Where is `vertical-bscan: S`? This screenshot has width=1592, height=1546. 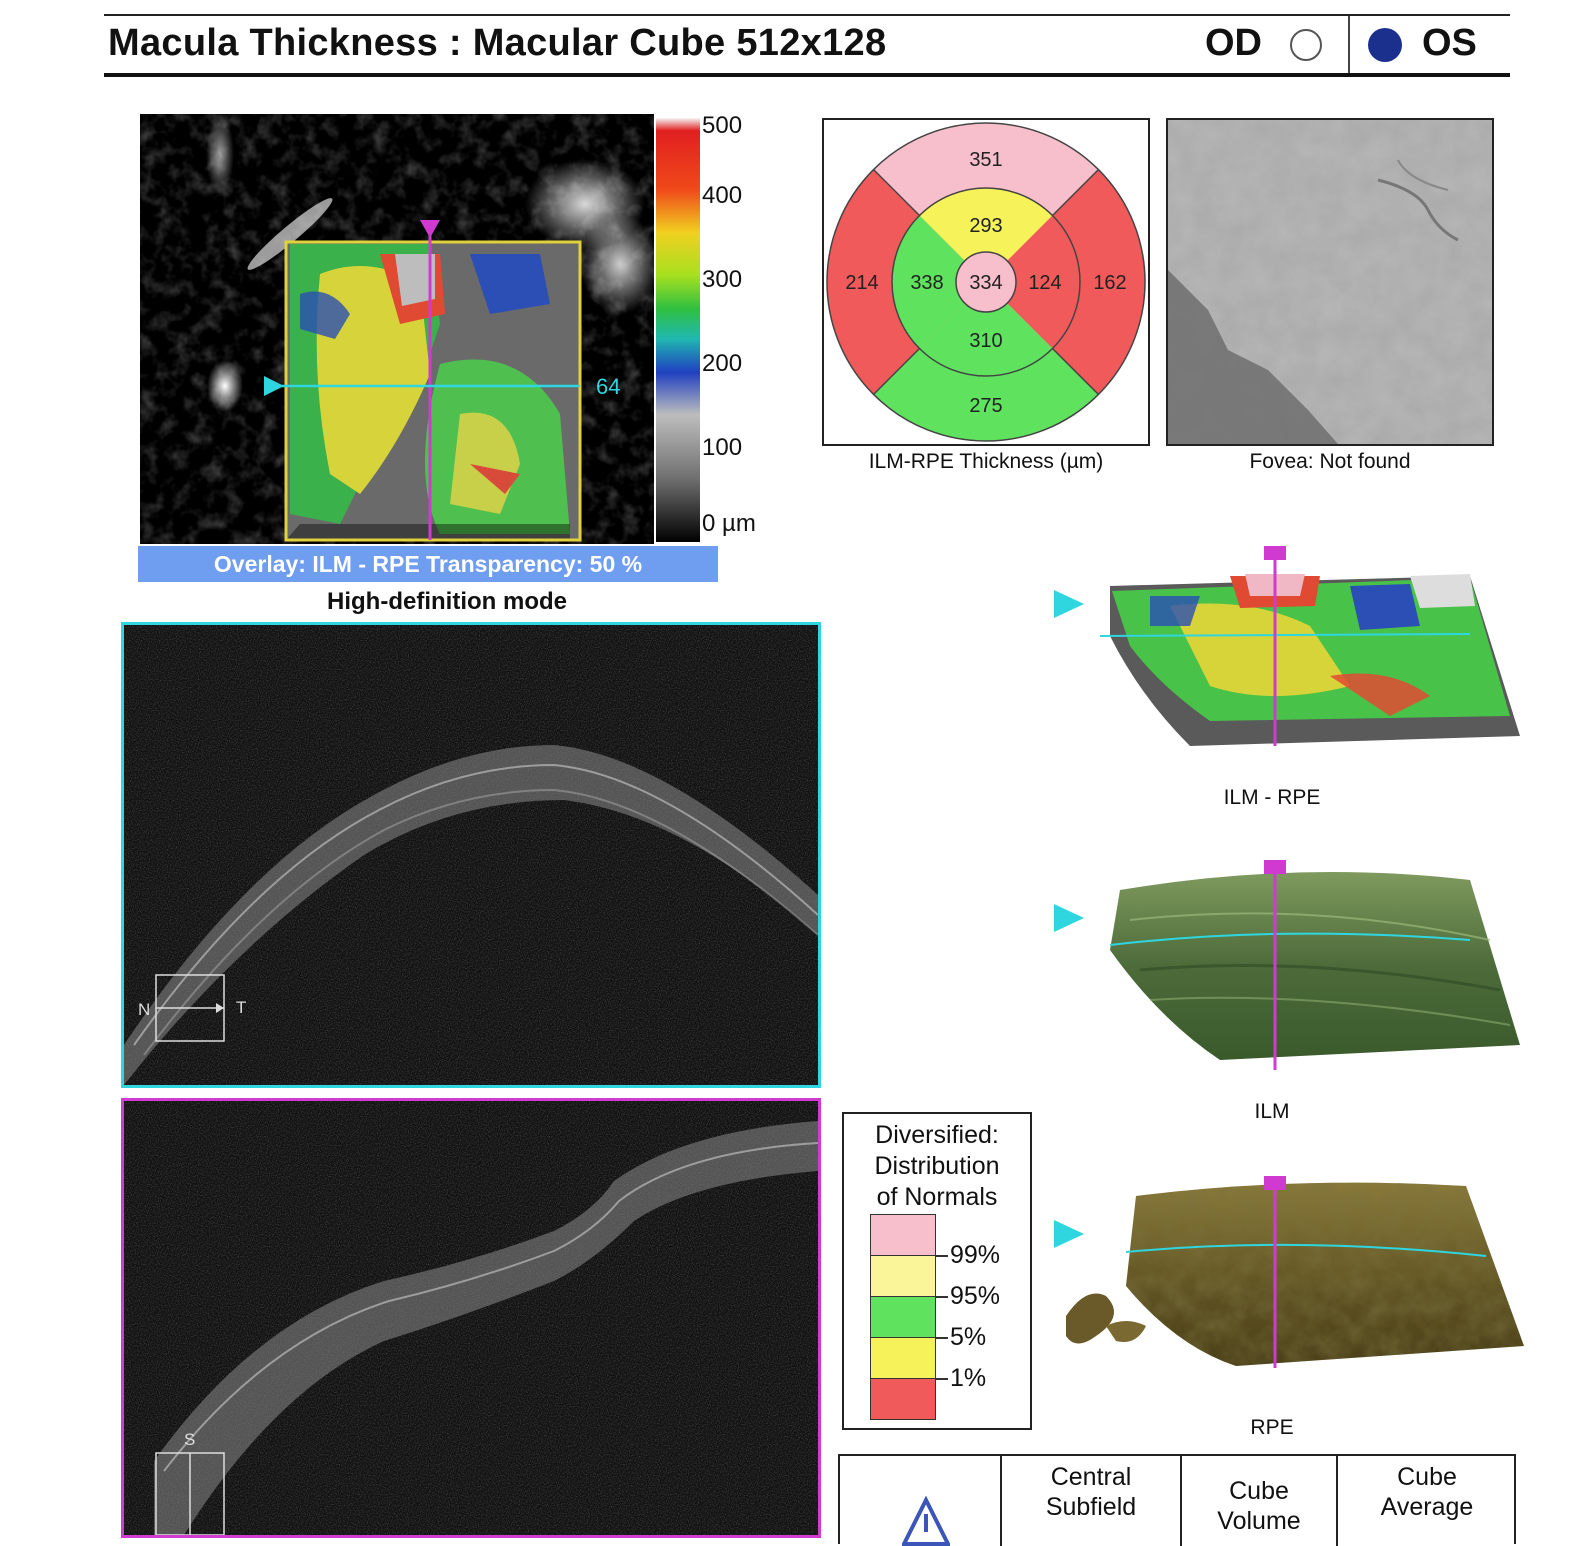 vertical-bscan: S is located at coordinates (471, 1318).